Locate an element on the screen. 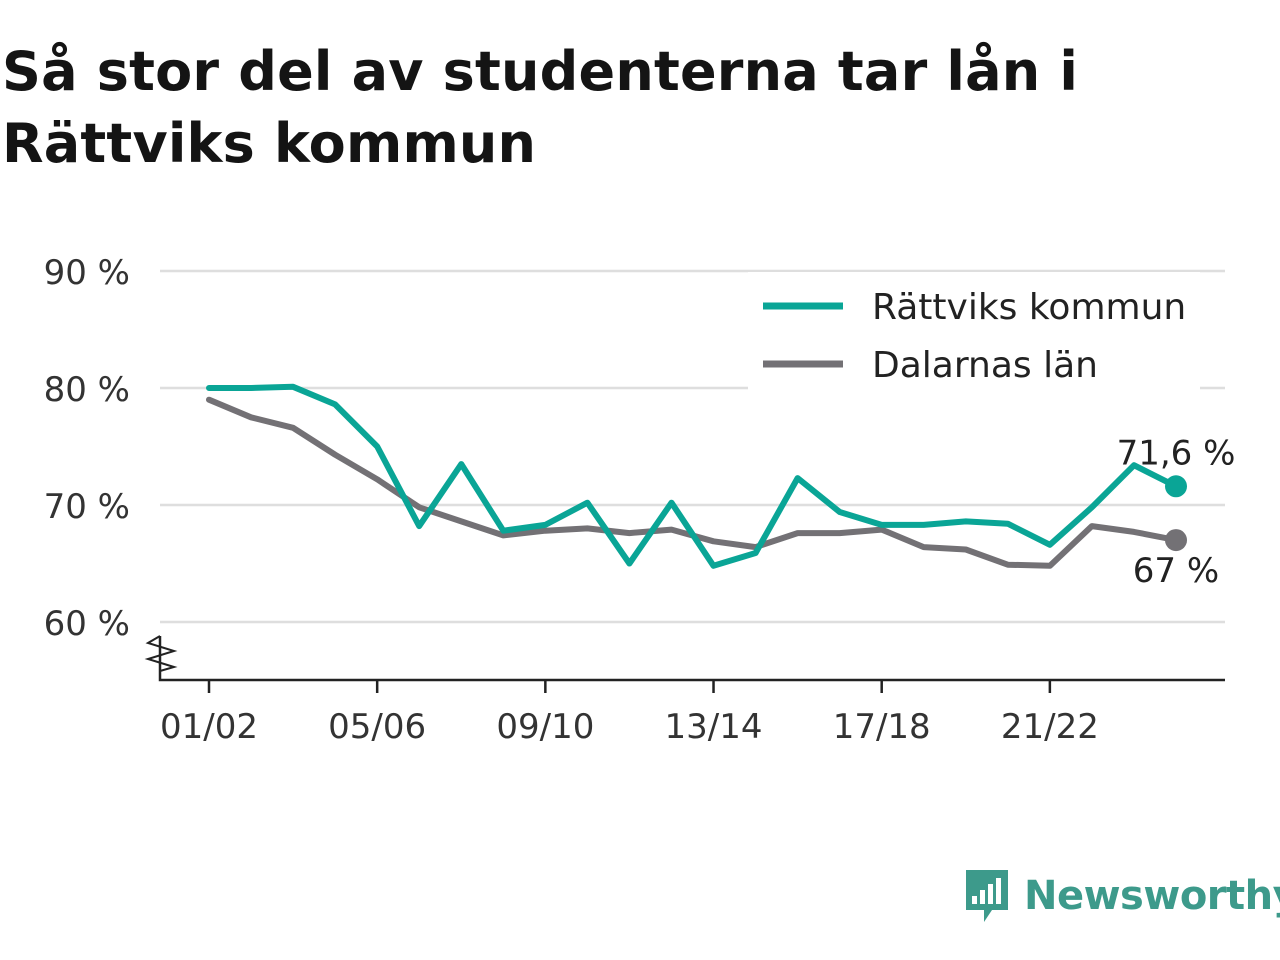  y-tick-label: 90 % is located at coordinates (87, 273).